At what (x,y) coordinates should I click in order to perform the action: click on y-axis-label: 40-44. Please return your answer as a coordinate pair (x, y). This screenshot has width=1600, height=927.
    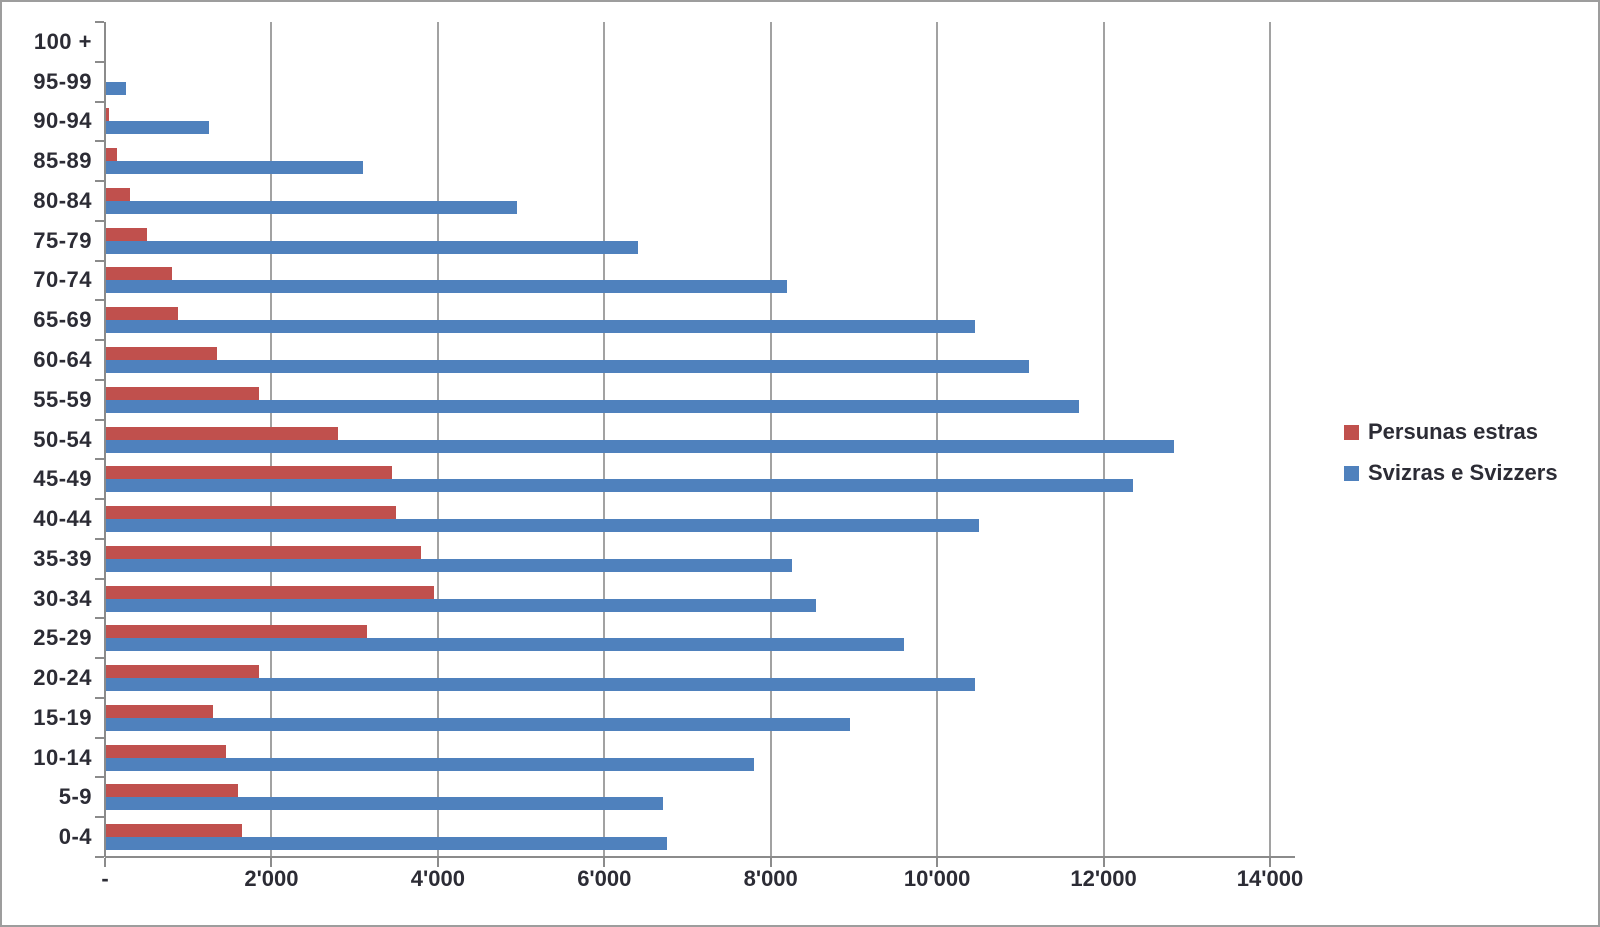
    Looking at the image, I should click on (62, 519).